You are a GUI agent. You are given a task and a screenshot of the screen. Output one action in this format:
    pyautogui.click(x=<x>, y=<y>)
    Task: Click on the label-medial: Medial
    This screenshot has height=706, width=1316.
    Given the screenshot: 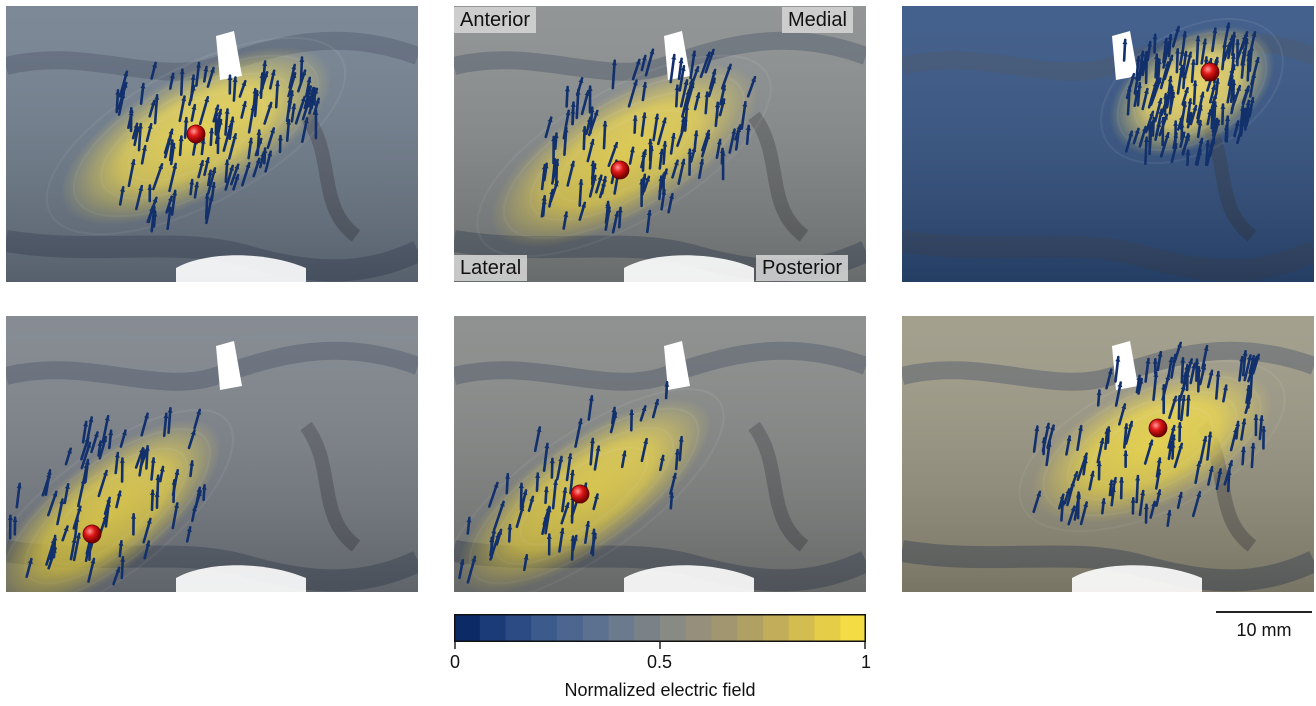 What is the action you would take?
    pyautogui.click(x=817, y=20)
    